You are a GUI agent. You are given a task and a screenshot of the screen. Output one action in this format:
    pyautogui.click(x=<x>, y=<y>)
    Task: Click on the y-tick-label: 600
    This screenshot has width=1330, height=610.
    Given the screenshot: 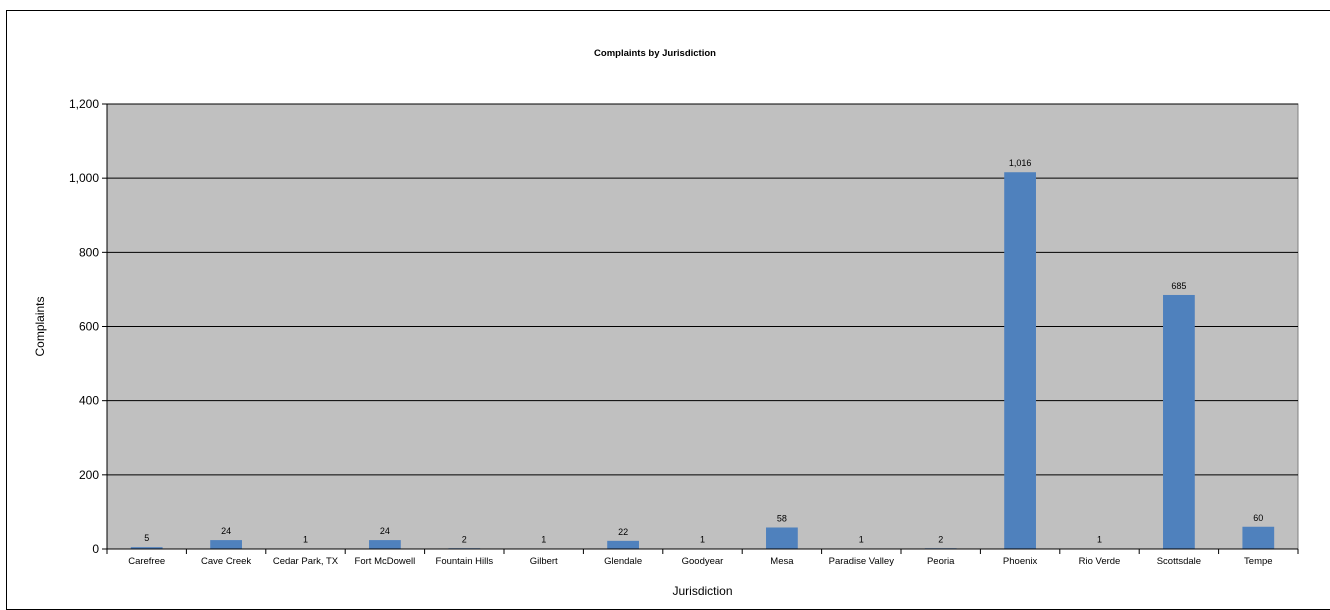 What is the action you would take?
    pyautogui.click(x=89, y=327)
    